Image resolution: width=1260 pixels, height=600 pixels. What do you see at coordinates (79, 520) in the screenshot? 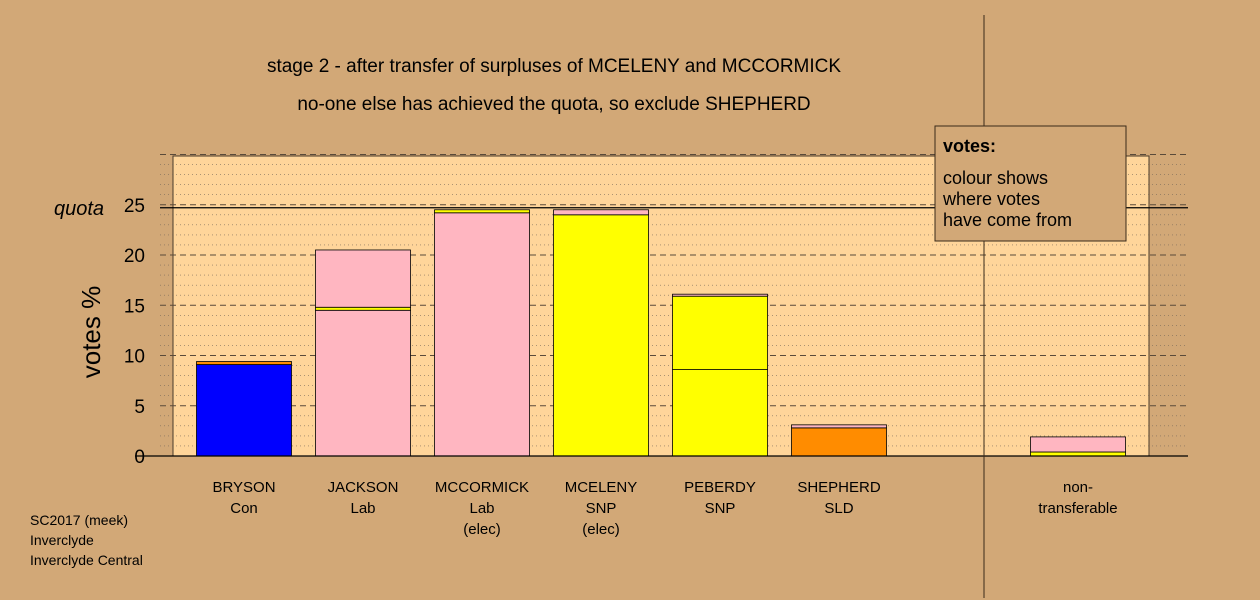
I see `footer-election: SC2017 (meek)` at bounding box center [79, 520].